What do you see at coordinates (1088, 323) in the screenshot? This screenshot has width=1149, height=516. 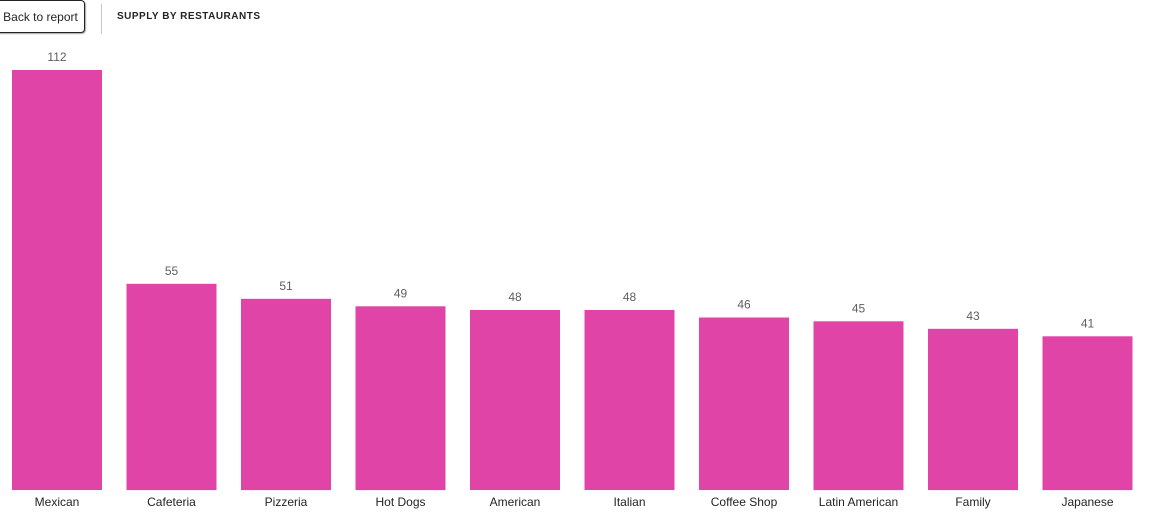 I see `value-label: 41` at bounding box center [1088, 323].